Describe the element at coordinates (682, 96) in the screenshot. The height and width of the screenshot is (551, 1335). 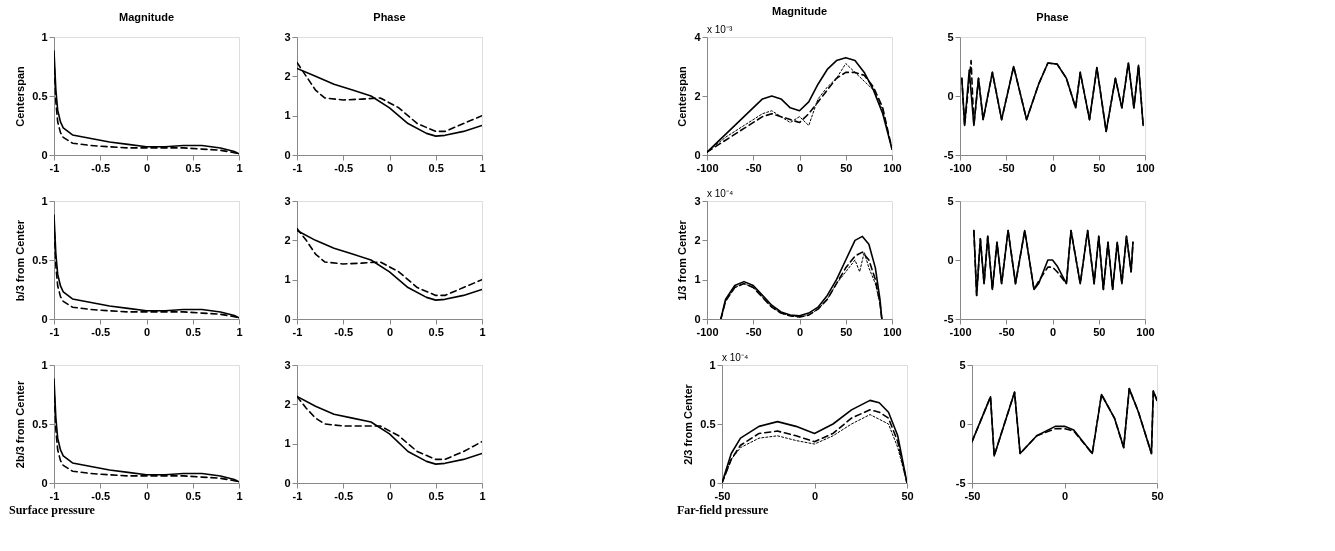
I see `y-axis-title: Centerspan` at that location.